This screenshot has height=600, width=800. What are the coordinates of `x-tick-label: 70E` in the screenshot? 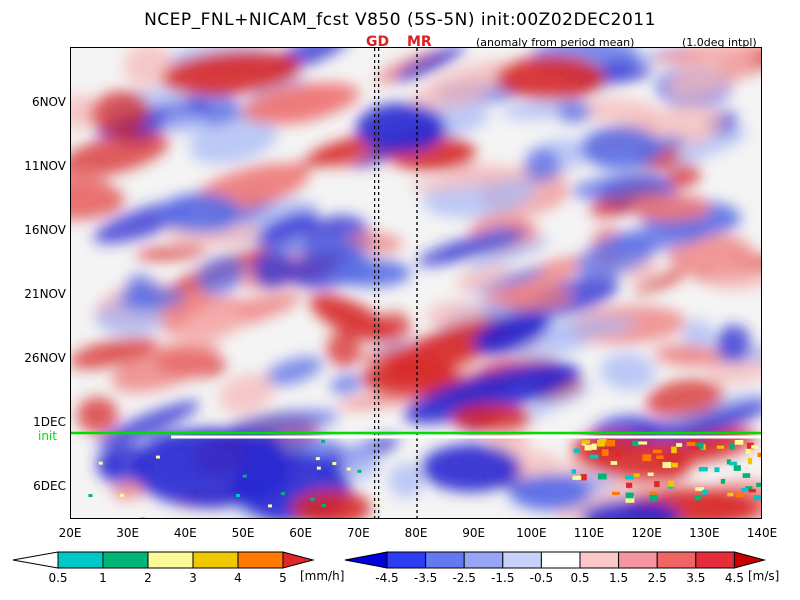 It's located at (358, 533).